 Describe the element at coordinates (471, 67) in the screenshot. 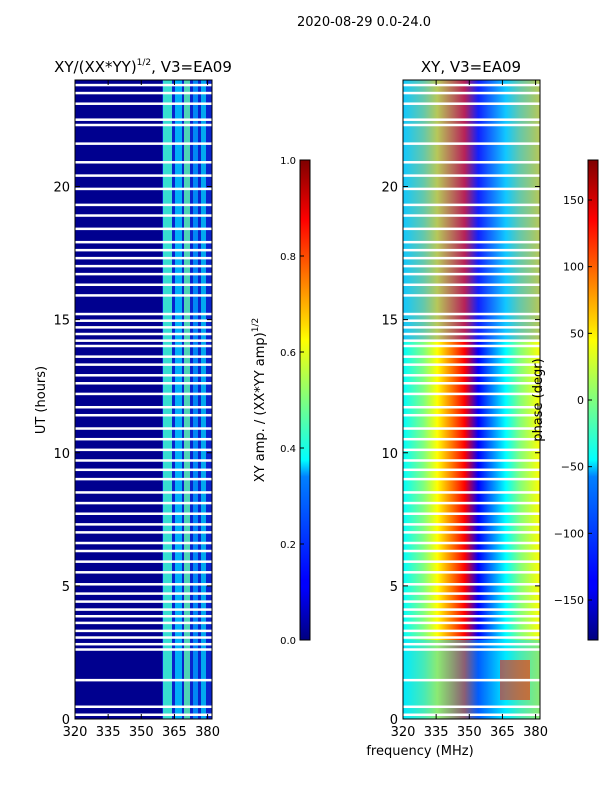

I see `phase-panel-title: XY, V3=EA09` at that location.